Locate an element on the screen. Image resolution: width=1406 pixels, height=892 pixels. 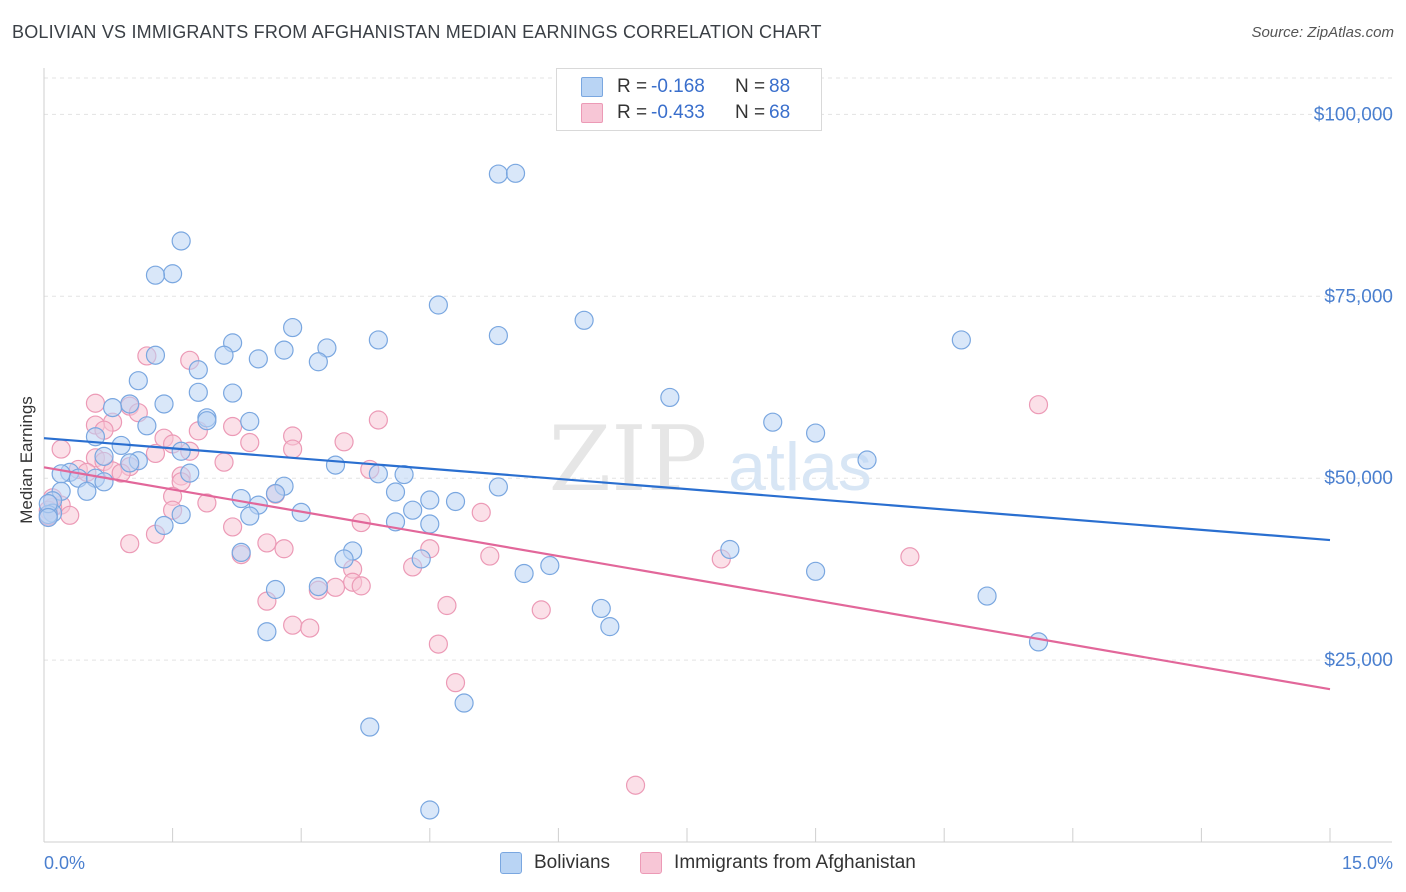
watermark: ZIP atlas is located at coordinates (710, 459).